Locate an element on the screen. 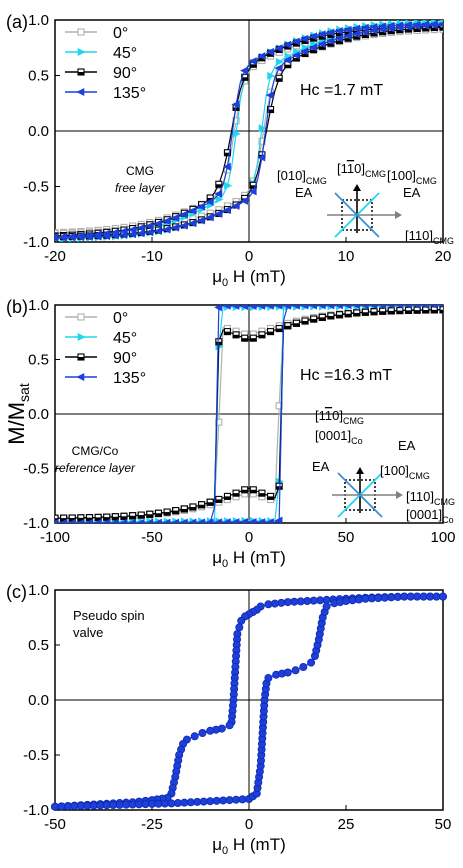  axis-label-110: [110]CMG is located at coordinates (430, 498).